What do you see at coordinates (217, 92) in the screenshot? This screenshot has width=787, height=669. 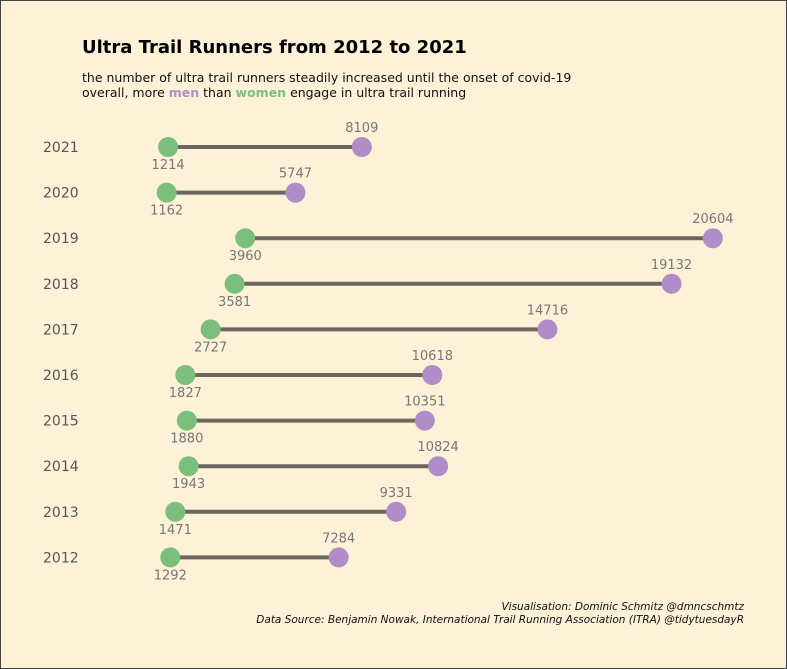 I see `subtitle-mid: than` at bounding box center [217, 92].